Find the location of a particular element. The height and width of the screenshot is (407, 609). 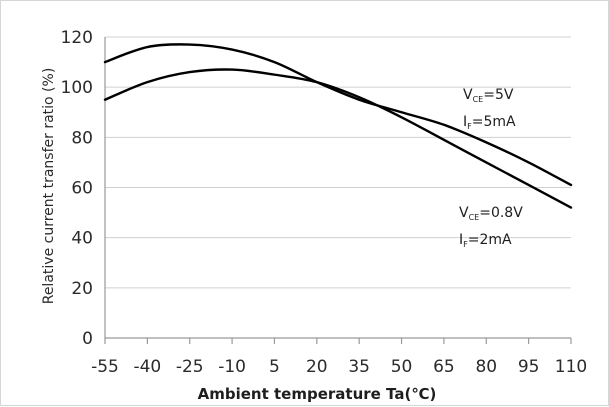

series-1-annotation: VCE=5V IF=5mA is located at coordinates (489, 109).